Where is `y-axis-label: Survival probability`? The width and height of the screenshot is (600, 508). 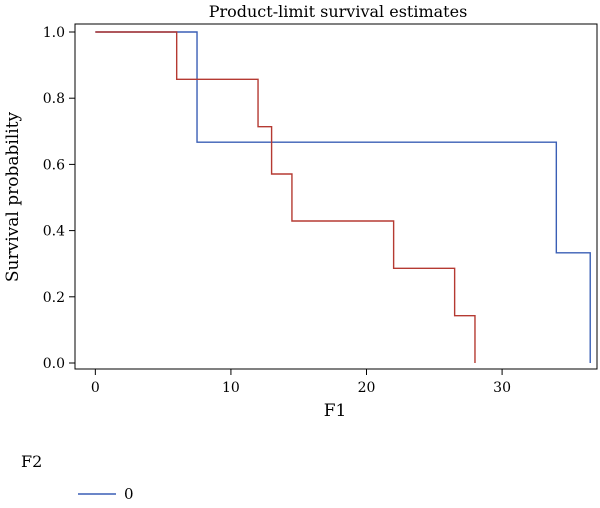
y-axis-label: Survival probability is located at coordinates (13, 196).